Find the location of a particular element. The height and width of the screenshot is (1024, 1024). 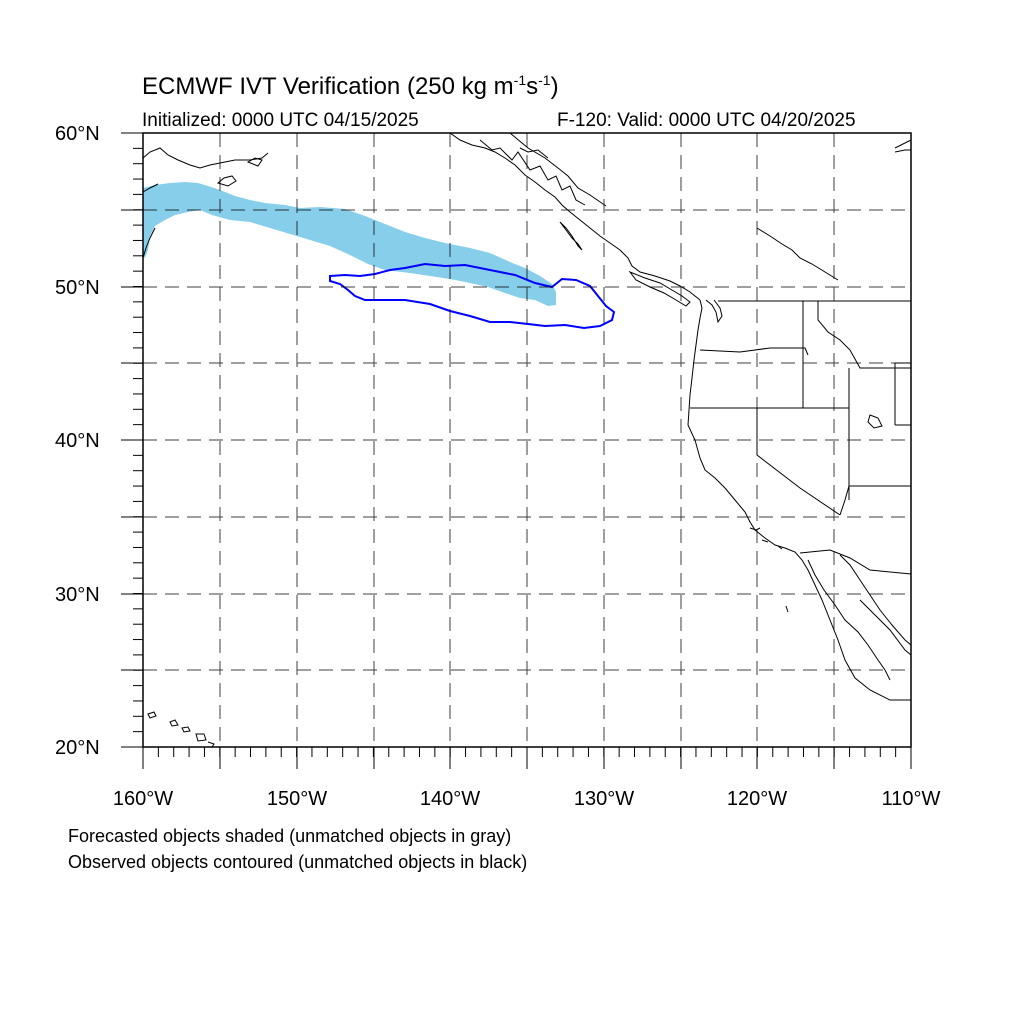

lat-label-40: 40°N is located at coordinates (77, 441).